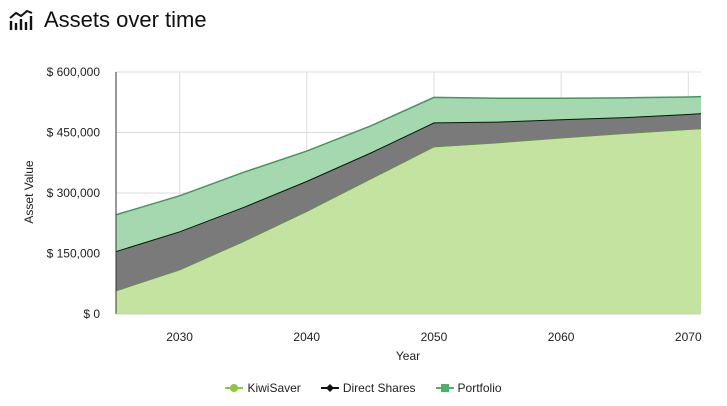 Image resolution: width=727 pixels, height=406 pixels. I want to click on y-tick-label: $ 0, so click(91, 314).